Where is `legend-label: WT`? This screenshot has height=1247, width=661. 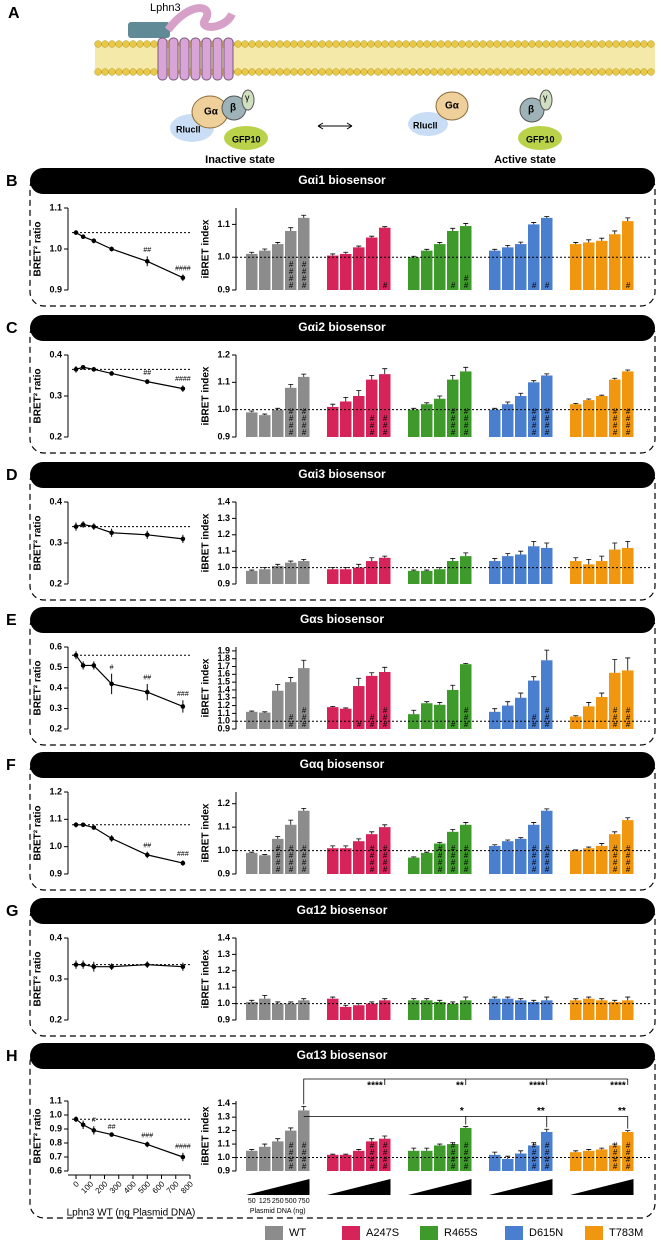
legend-label: WT is located at coordinates (297, 1233).